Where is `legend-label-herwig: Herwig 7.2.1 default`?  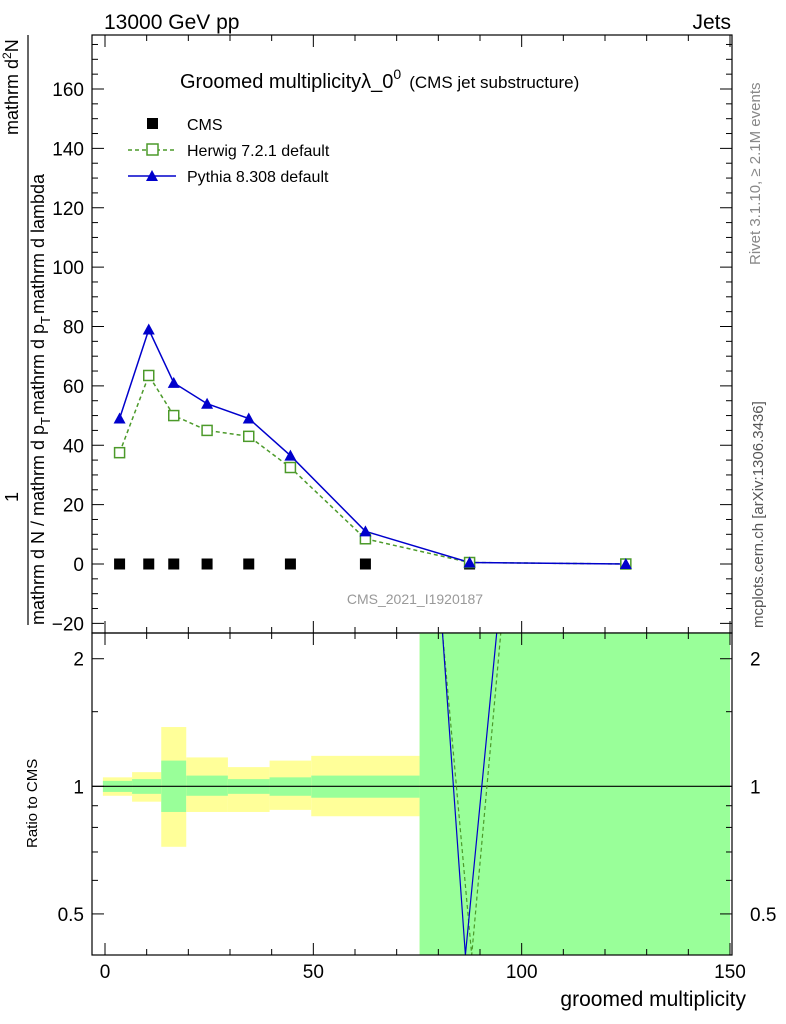 legend-label-herwig: Herwig 7.2.1 default is located at coordinates (258, 151).